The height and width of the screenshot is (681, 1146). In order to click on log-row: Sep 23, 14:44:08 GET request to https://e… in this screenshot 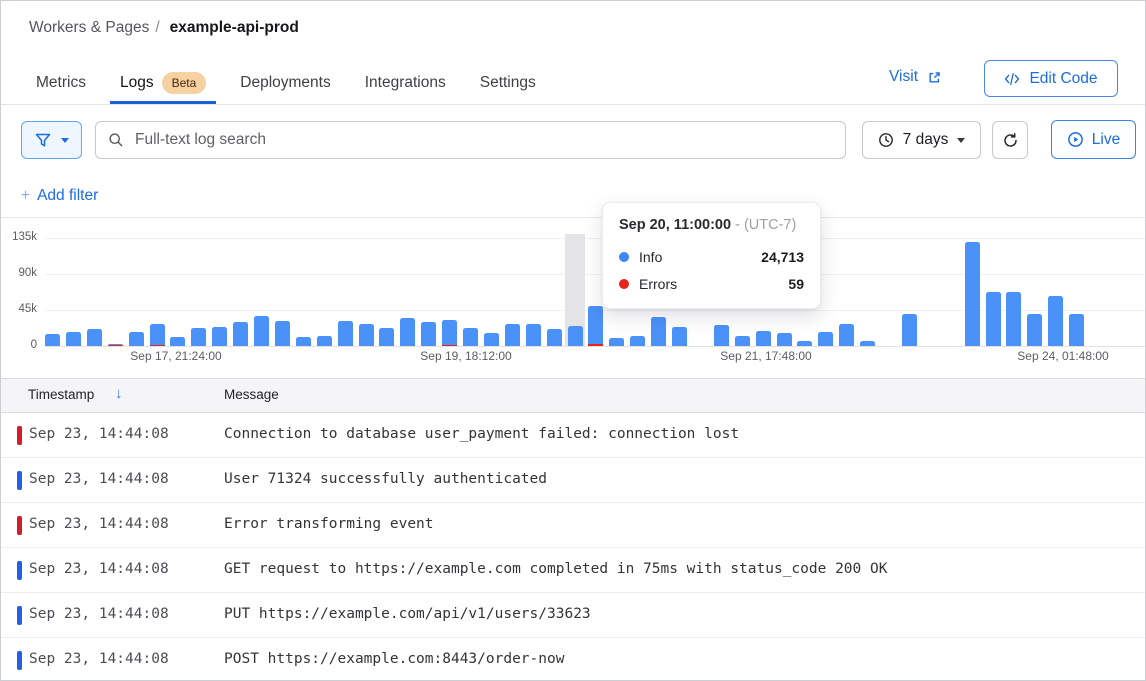, I will do `click(573, 570)`.